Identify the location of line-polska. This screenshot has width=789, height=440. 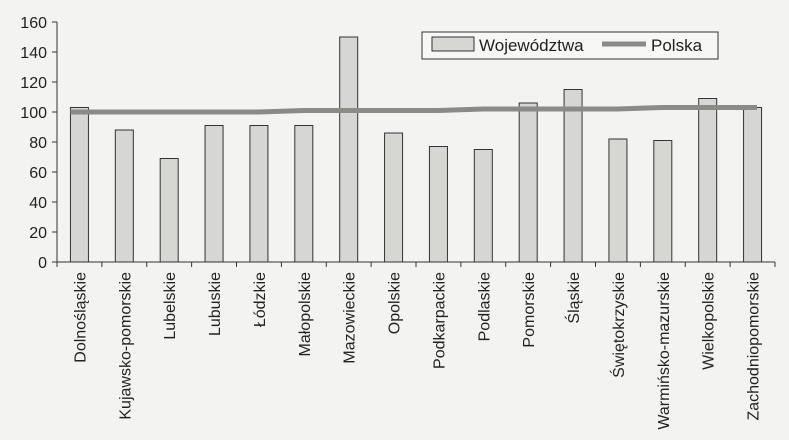
(413, 110).